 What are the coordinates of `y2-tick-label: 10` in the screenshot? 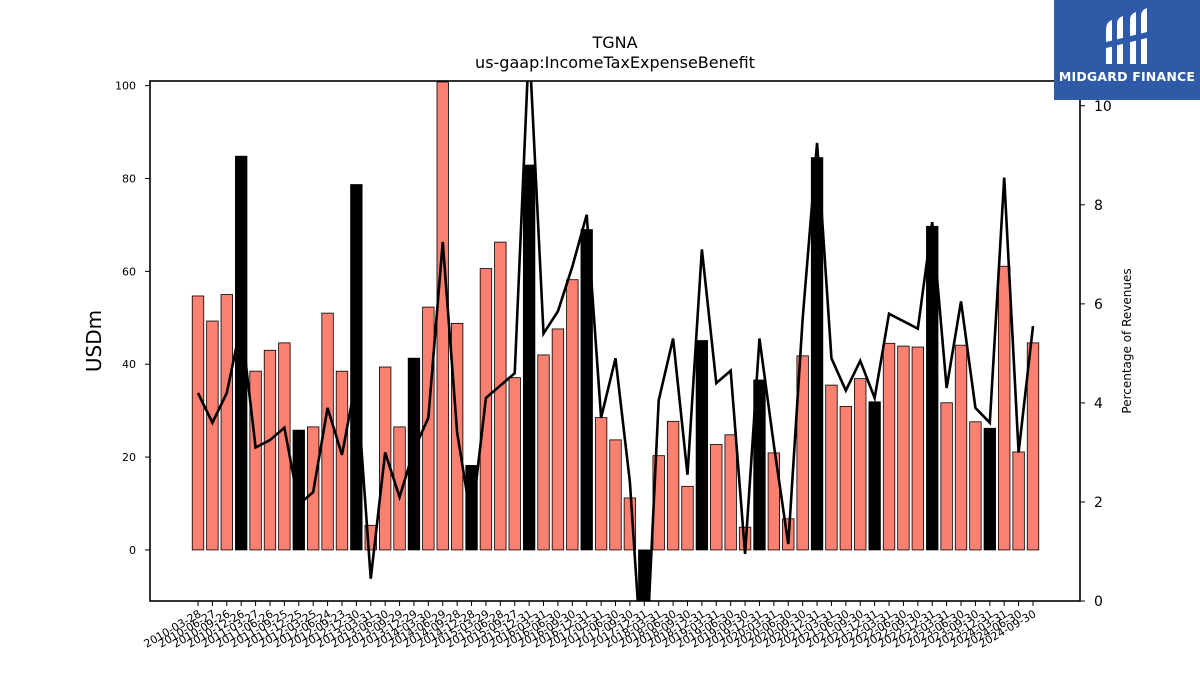 It's located at (1103, 107).